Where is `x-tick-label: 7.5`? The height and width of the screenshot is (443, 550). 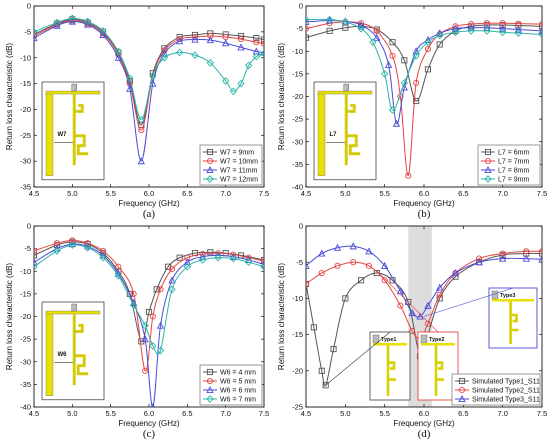
x-tick-label: 7.5 is located at coordinates (264, 193).